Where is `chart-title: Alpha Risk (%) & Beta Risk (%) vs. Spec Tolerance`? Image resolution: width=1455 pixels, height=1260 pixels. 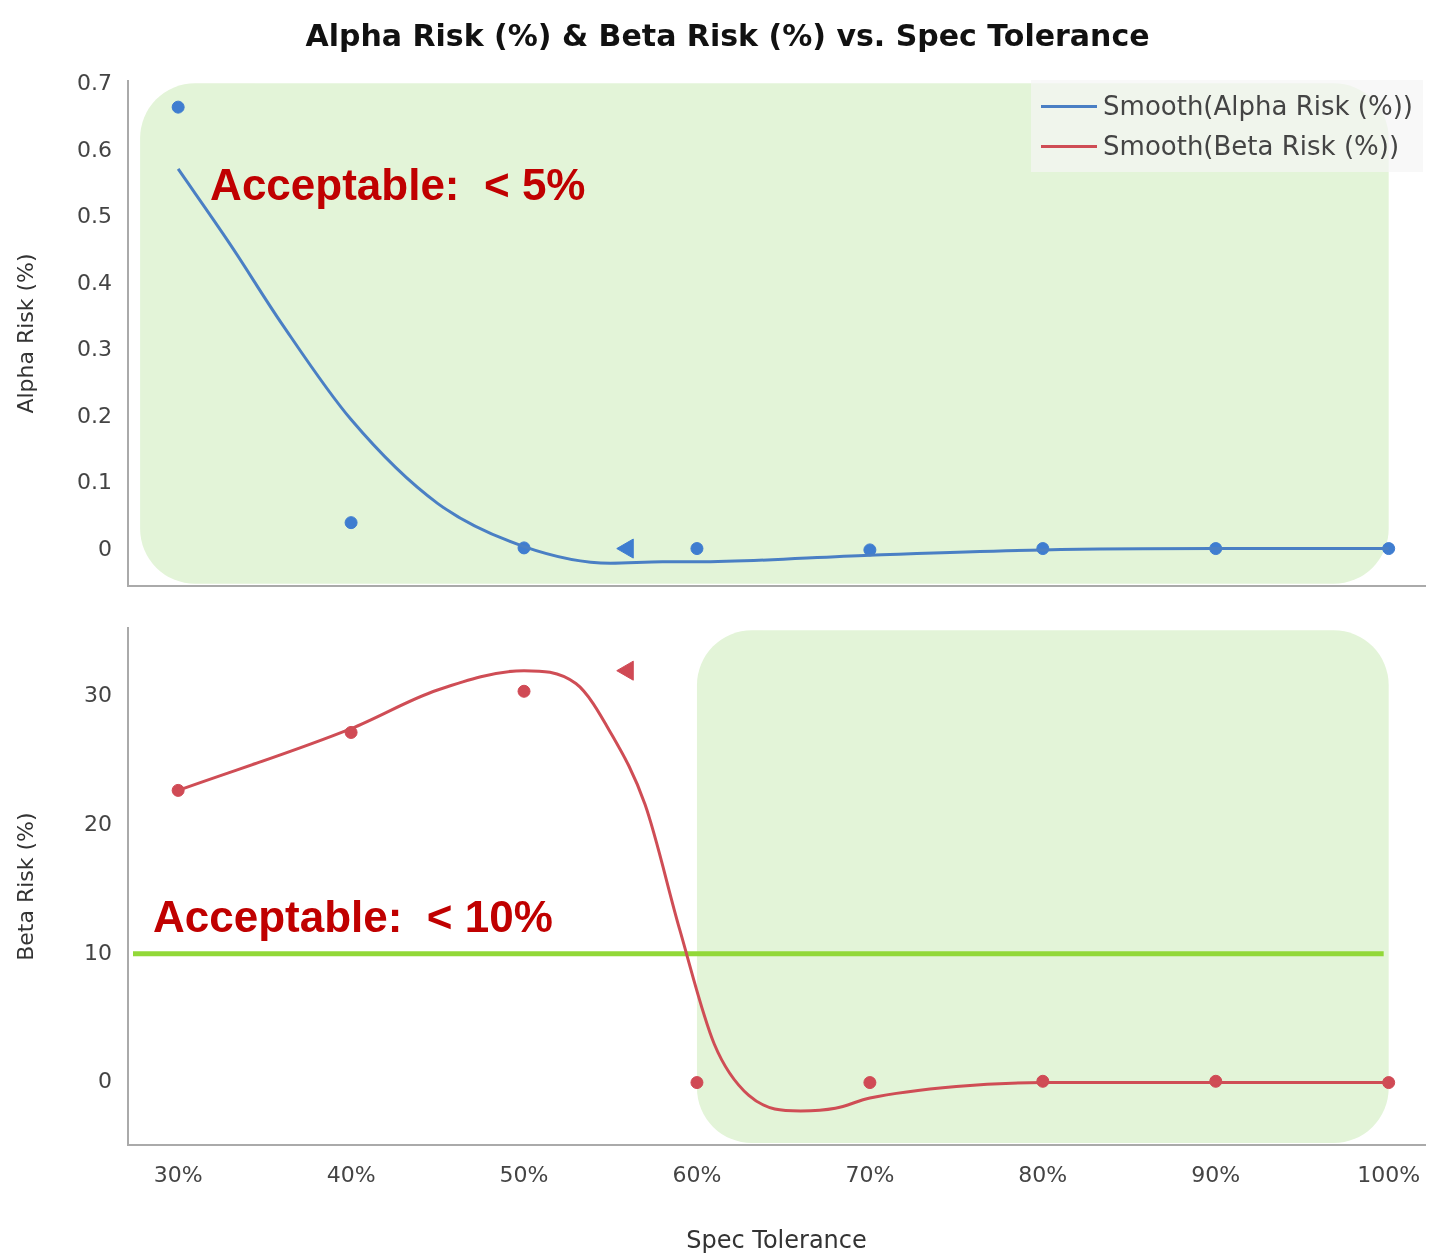
chart-title: Alpha Risk (%) & Beta Risk (%) vs. Spec Tolerance is located at coordinates (727, 35).